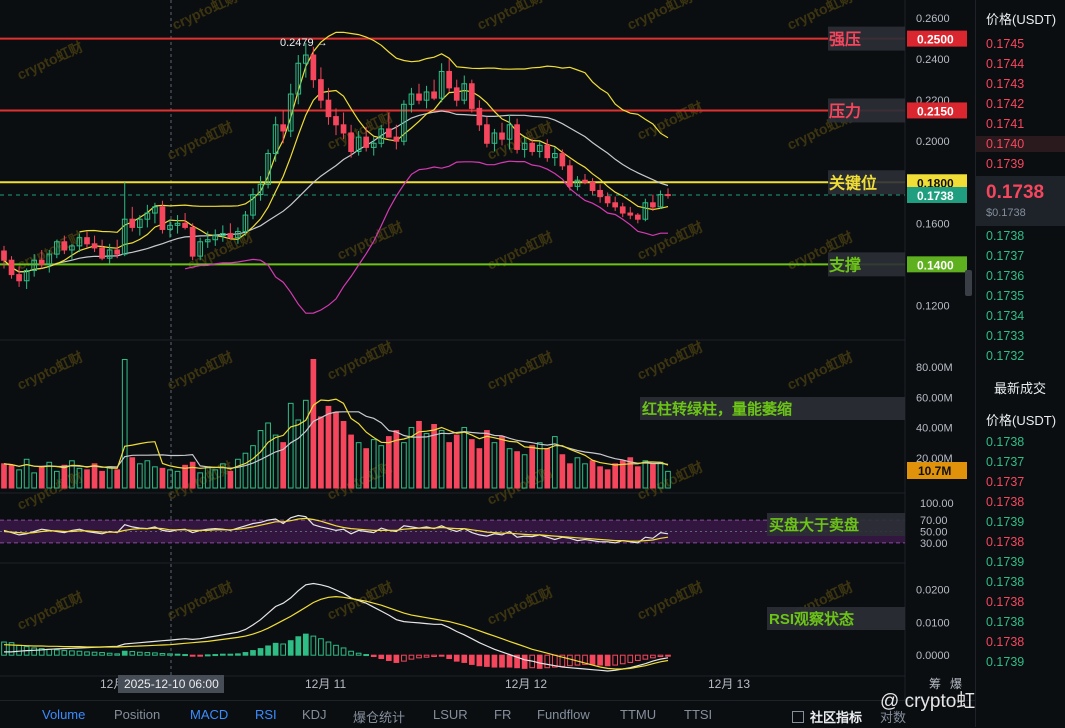 Image resolution: width=1065 pixels, height=728 pixels. What do you see at coordinates (1020, 201) in the screenshot?
I see `last-price-box` at bounding box center [1020, 201].